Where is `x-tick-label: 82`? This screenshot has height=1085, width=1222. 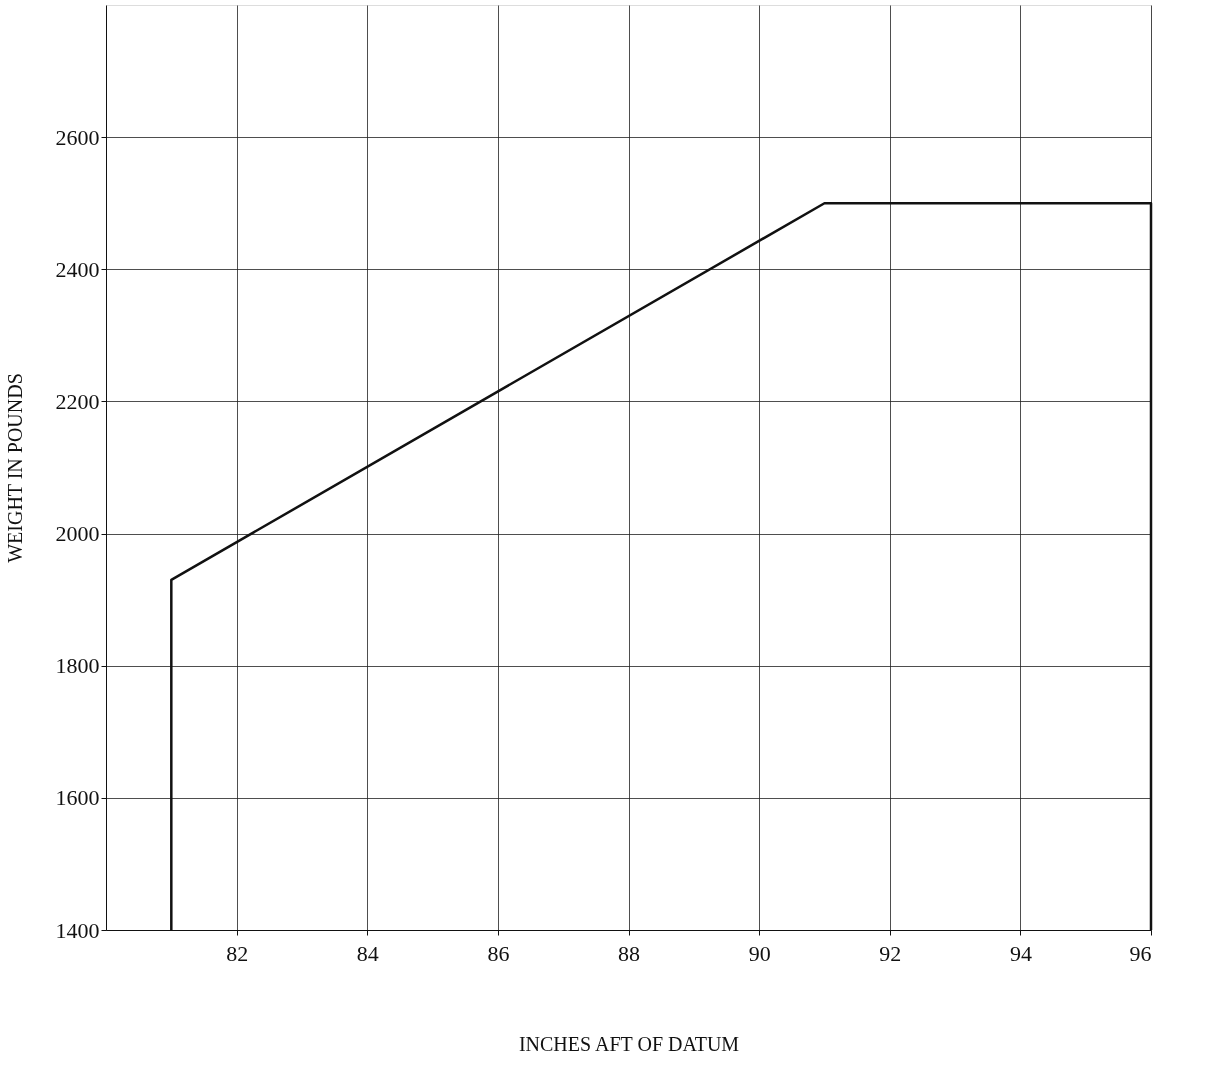
x-tick-label: 82 is located at coordinates (237, 953).